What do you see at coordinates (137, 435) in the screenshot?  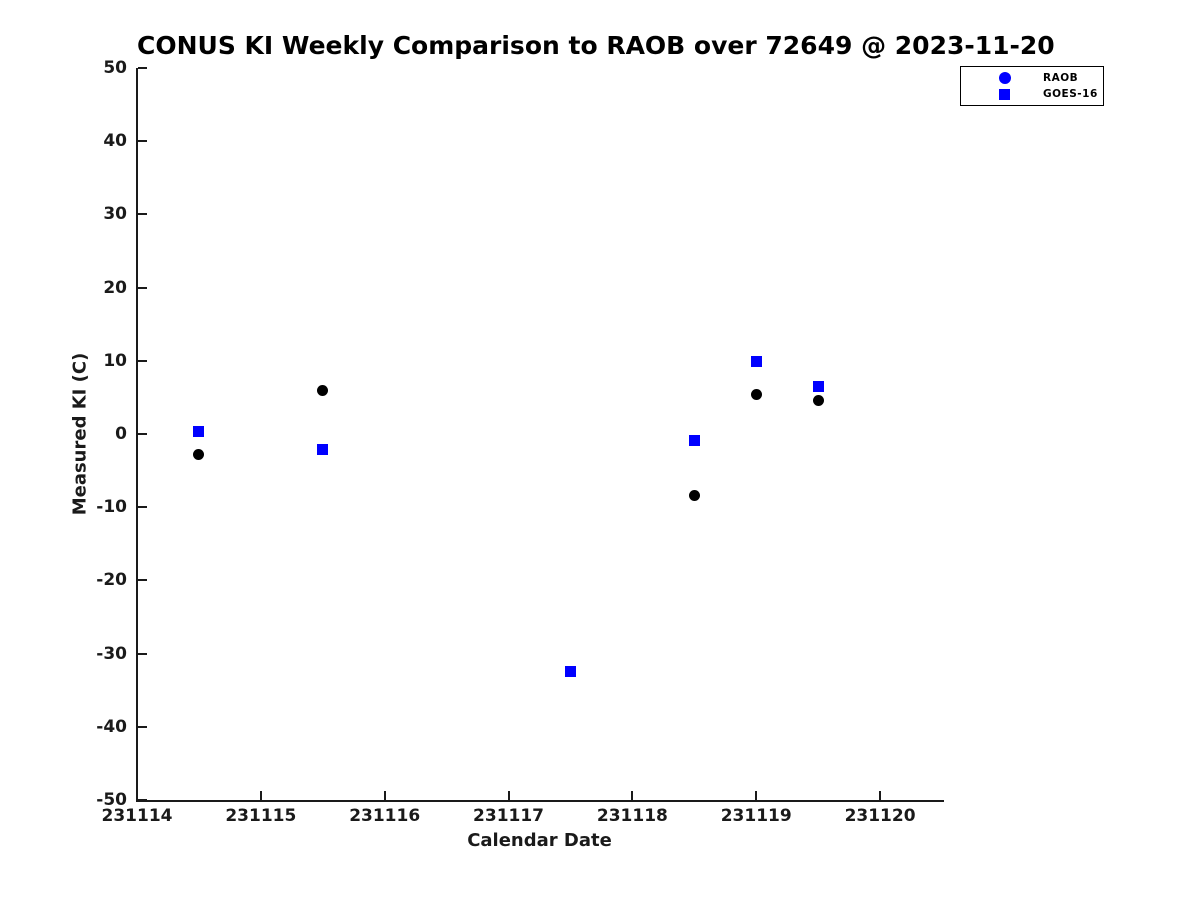 I see `y-axis-spine` at bounding box center [137, 435].